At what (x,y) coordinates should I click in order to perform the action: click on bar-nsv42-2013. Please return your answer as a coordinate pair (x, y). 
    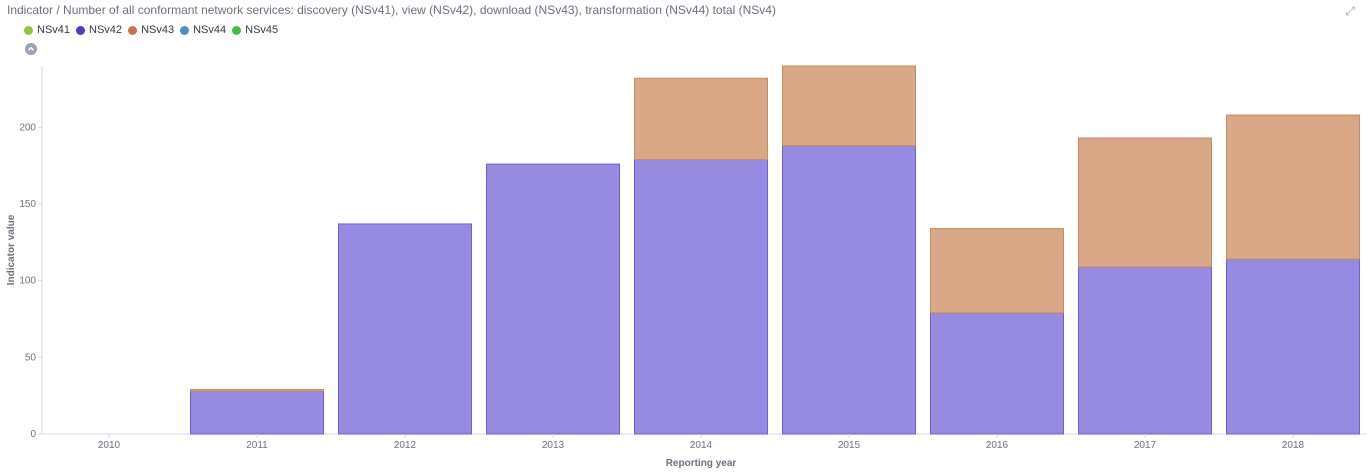
    Looking at the image, I should click on (553, 299).